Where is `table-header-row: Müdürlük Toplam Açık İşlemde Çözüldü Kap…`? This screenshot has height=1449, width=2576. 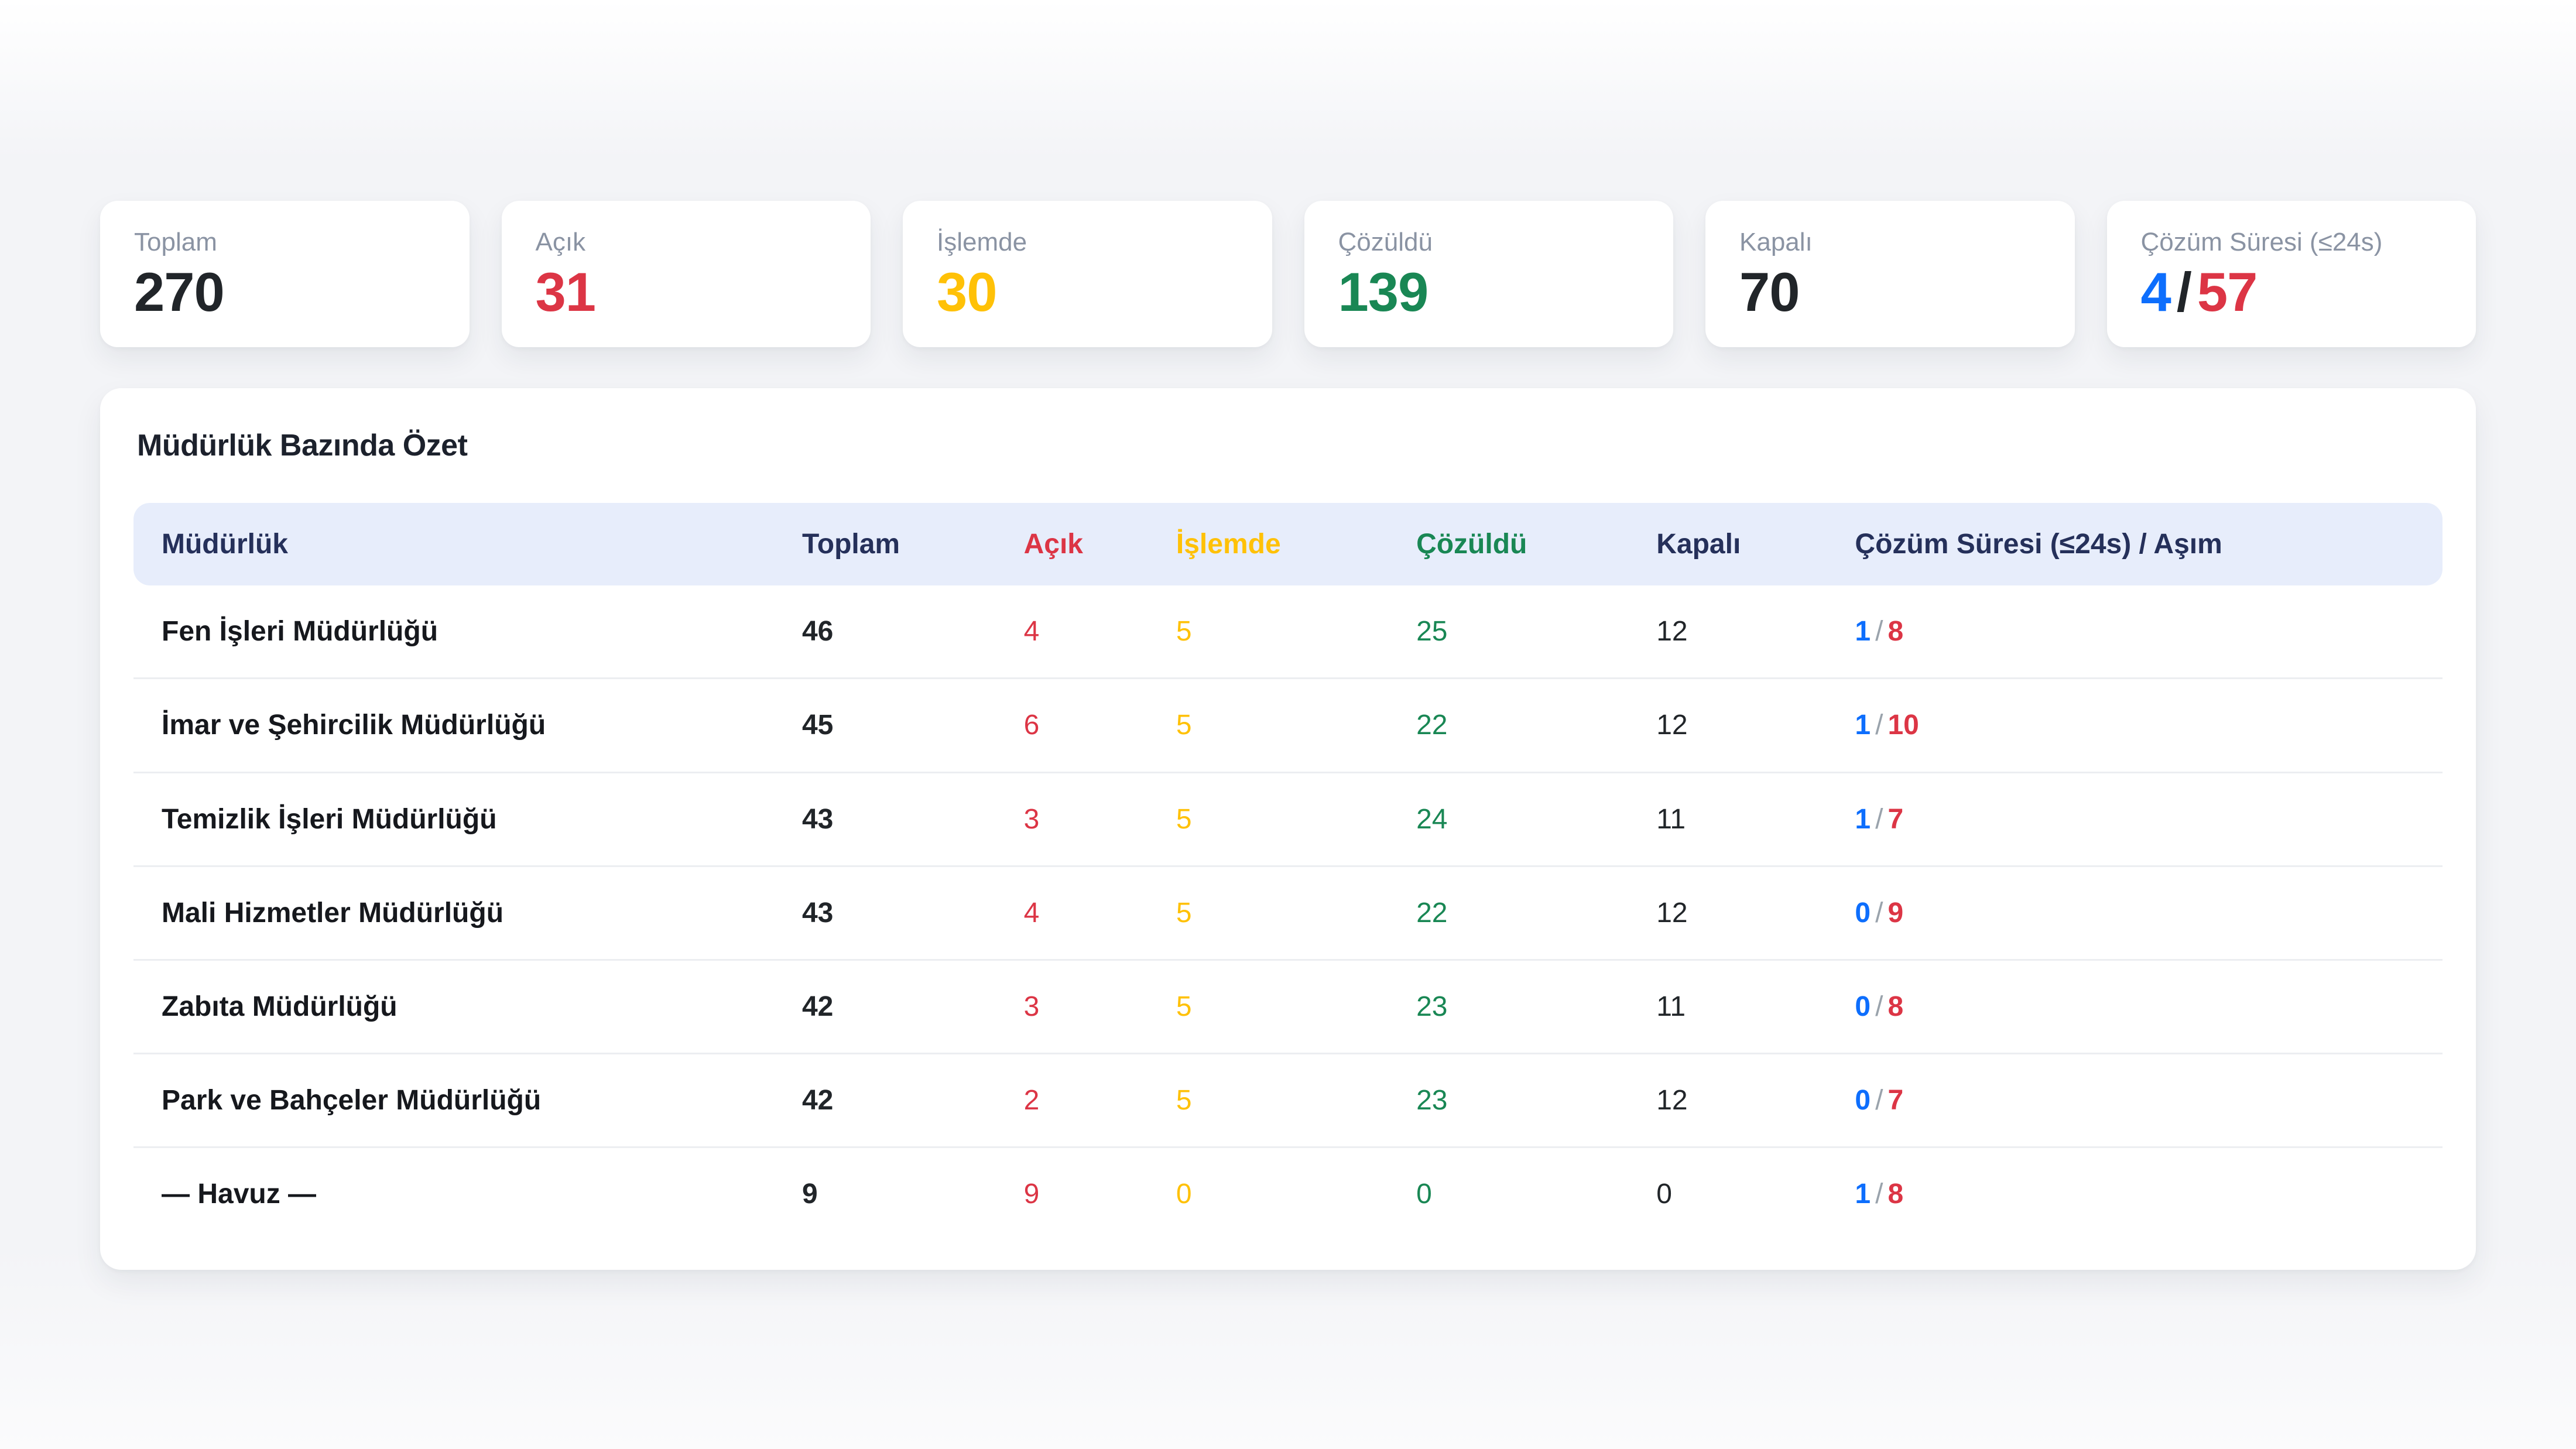 table-header-row: Müdürlük Toplam Açık İşlemde Çözüldü Kap… is located at coordinates (1288, 544).